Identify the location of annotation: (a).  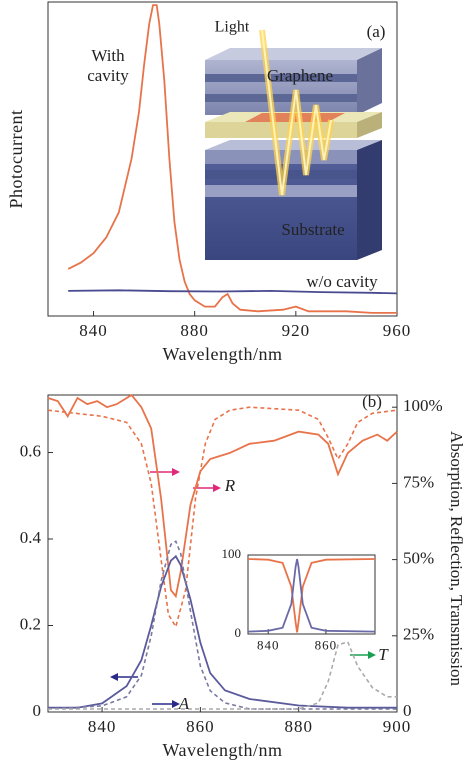
(376, 31).